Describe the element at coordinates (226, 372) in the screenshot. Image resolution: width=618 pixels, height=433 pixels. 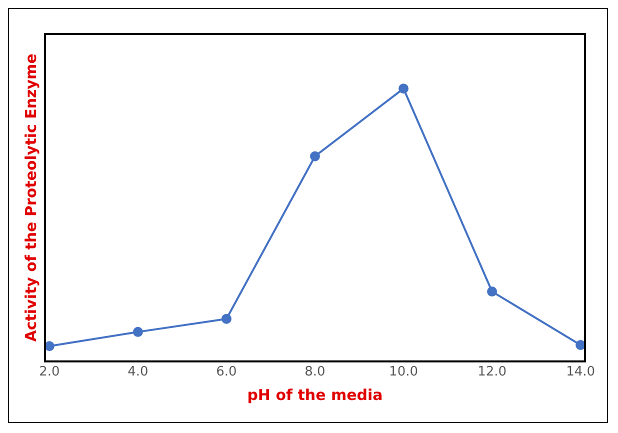
I see `x-tick-label: 6.0` at that location.